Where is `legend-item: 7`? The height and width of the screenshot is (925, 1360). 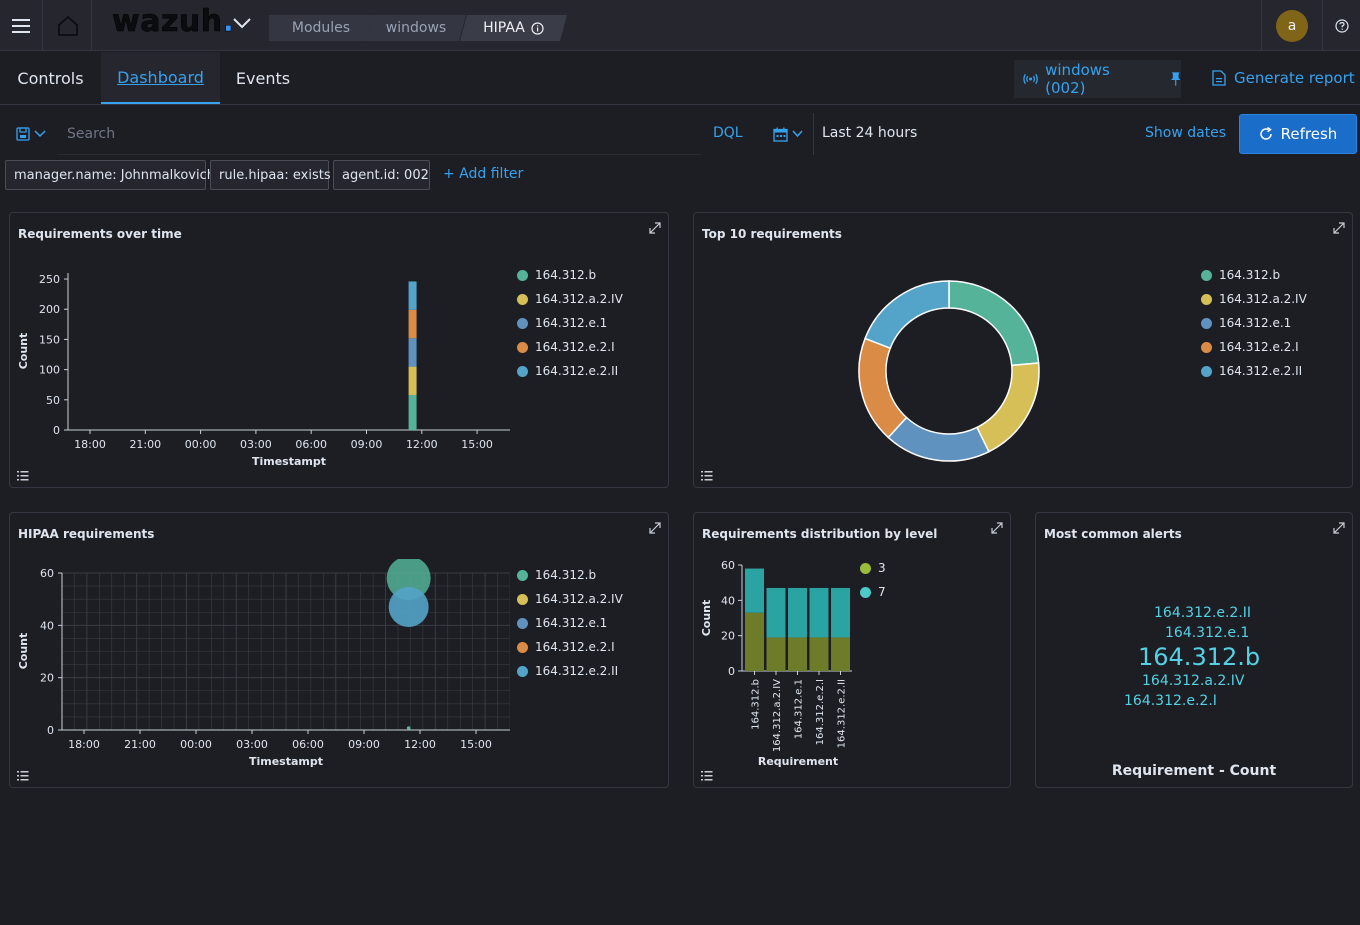 legend-item: 7 is located at coordinates (873, 592).